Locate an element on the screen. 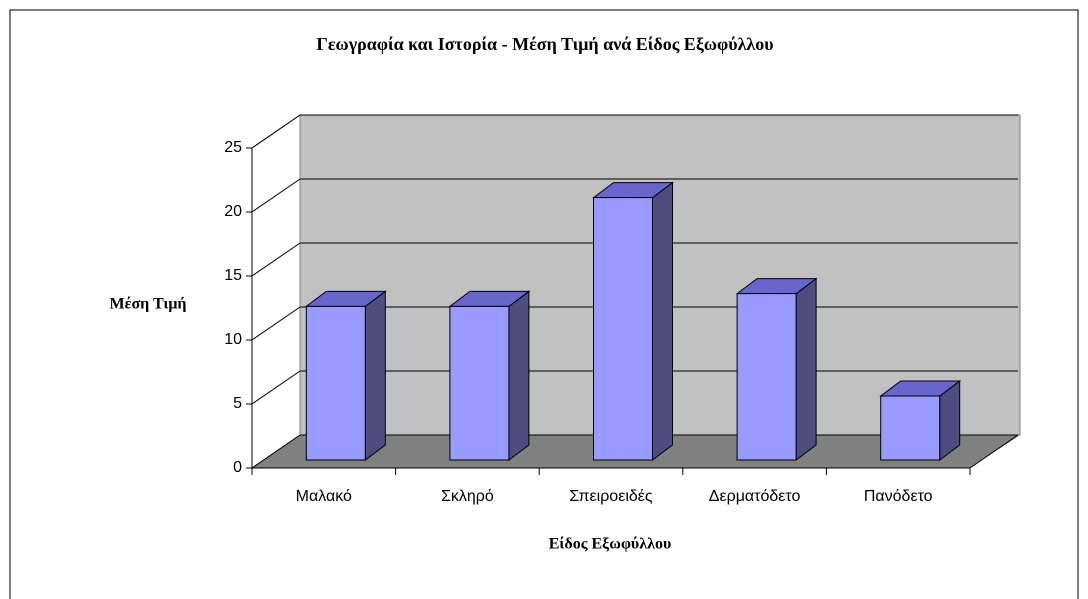 This screenshot has height=599, width=1088. x-tick-label: Πανόδετο is located at coordinates (898, 496).